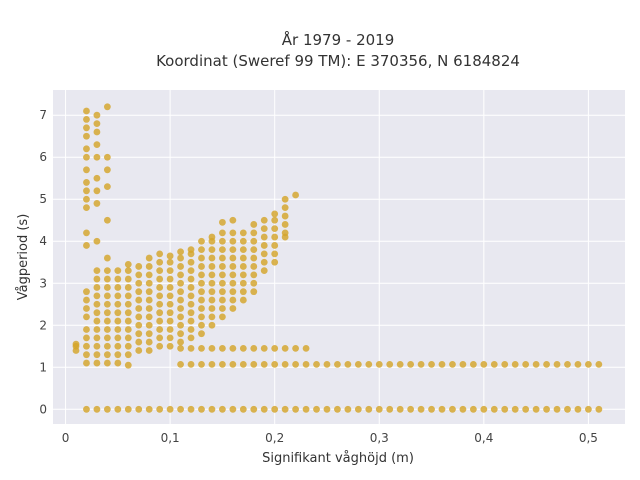 This screenshot has width=640, height=480. I want to click on x-tick-label: 0,4, so click(483, 438).